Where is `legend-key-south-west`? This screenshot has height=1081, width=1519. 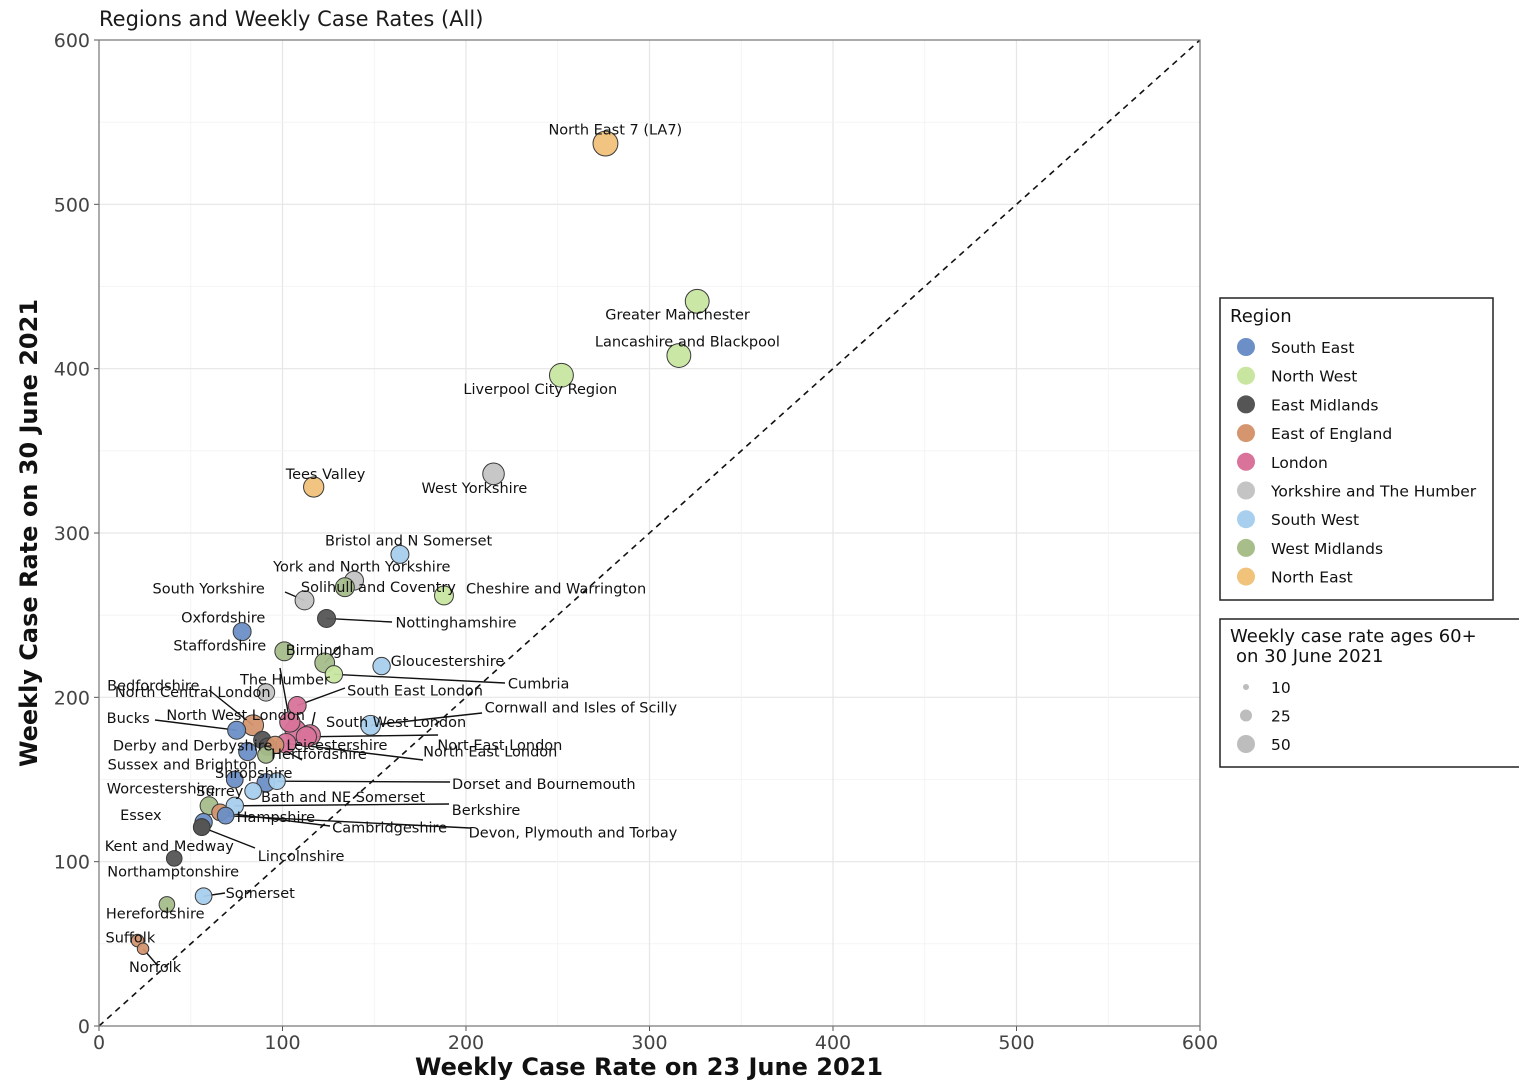 legend-key-south-west is located at coordinates (1246, 519).